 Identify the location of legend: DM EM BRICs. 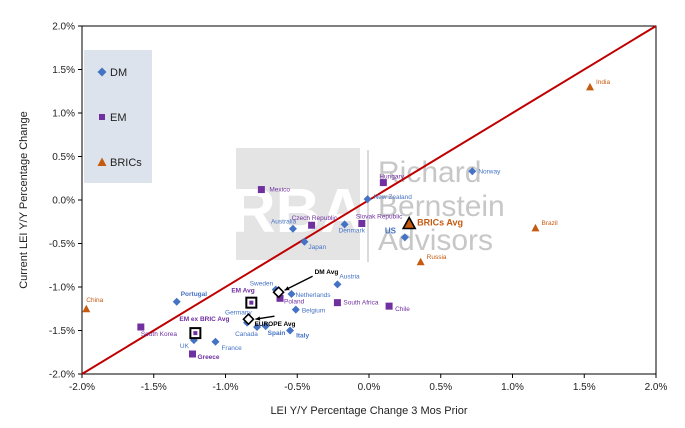
(118, 116).